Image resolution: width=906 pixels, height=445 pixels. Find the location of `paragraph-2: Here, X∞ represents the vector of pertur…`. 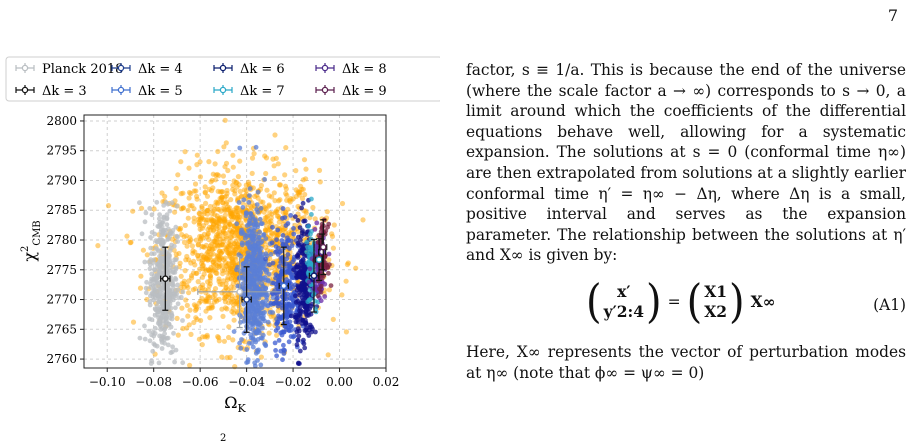

paragraph-2: Here, X∞ represents the vector of pertur… is located at coordinates (686, 362).